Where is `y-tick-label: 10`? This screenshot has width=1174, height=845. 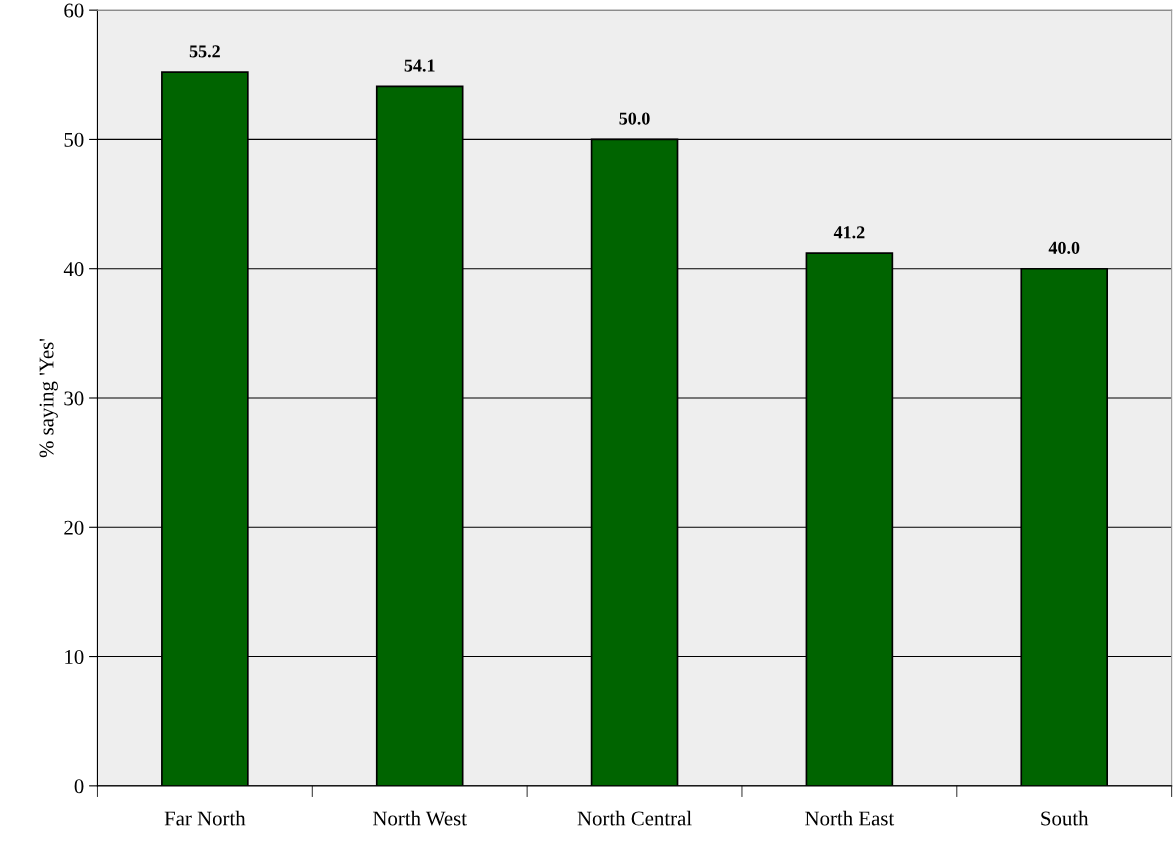 y-tick-label: 10 is located at coordinates (74, 656).